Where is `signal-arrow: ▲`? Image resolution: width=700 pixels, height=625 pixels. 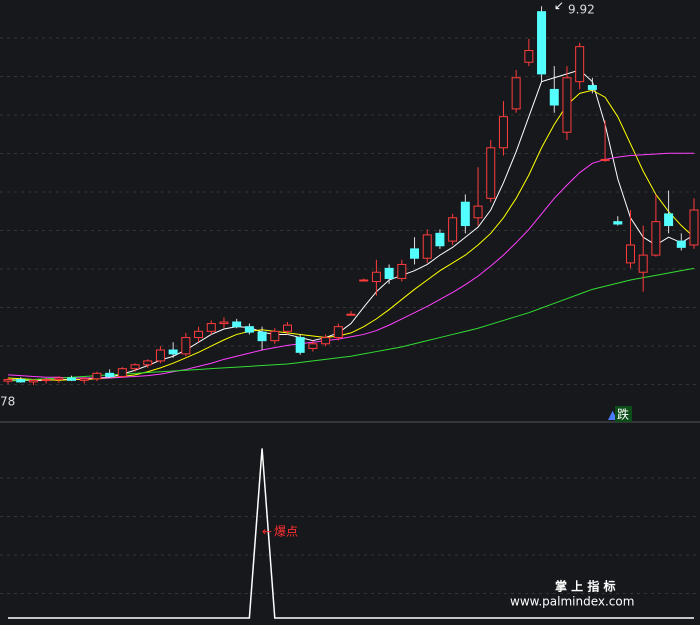
signal-arrow: ▲ is located at coordinates (613, 415).